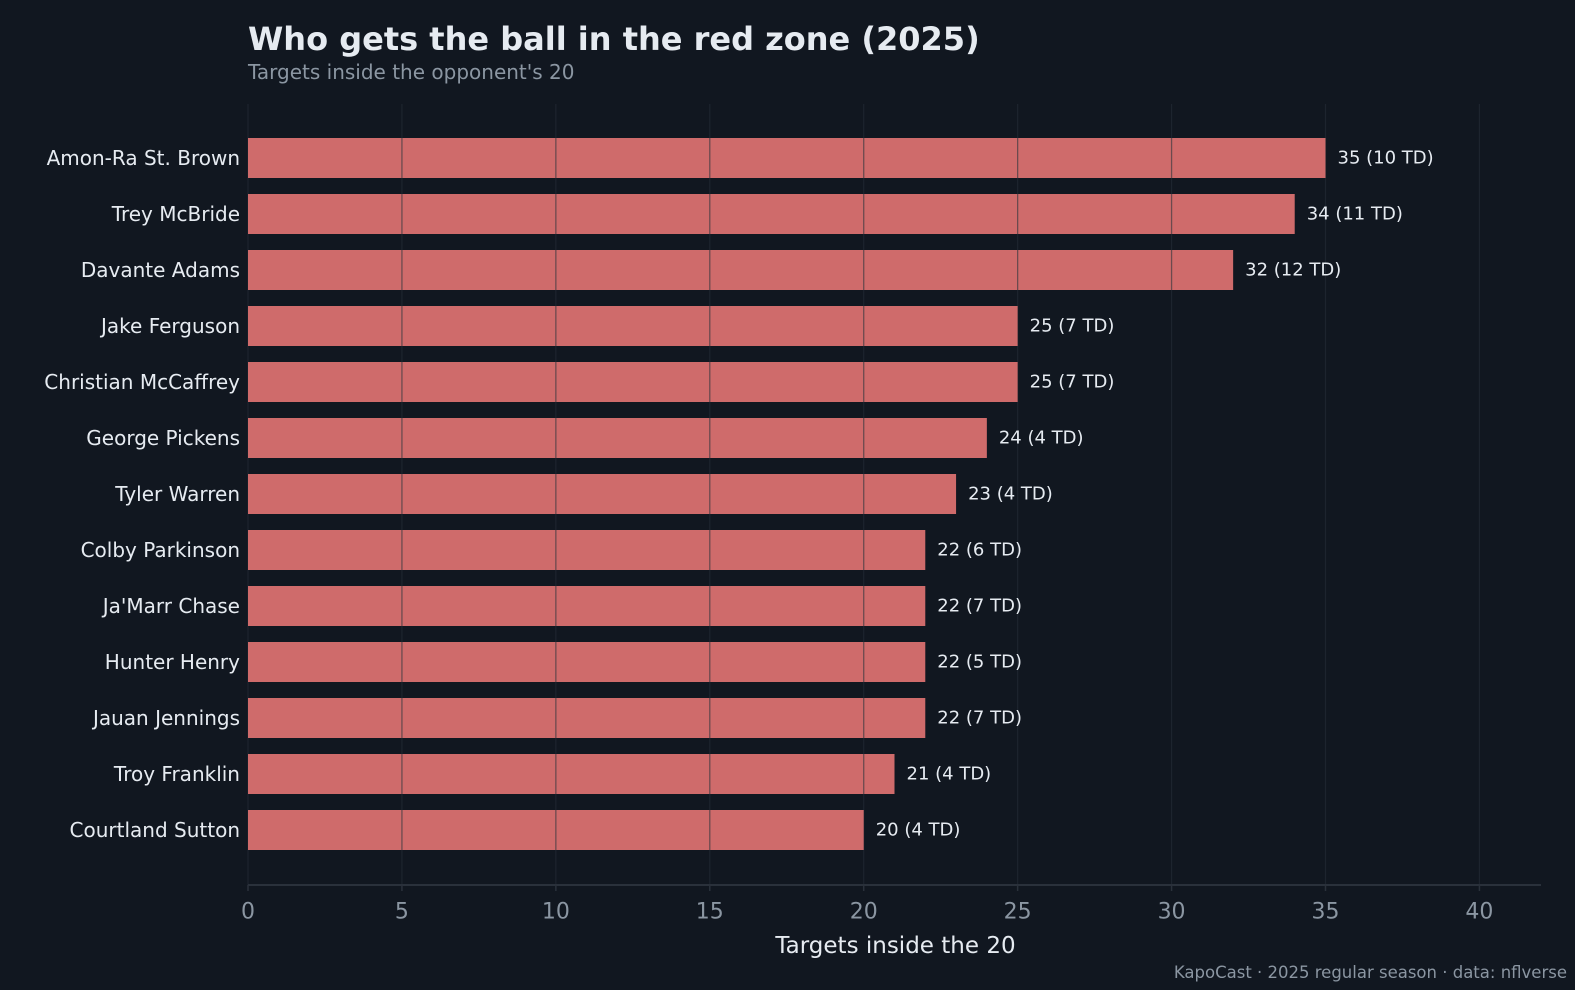  I want to click on data-label: 32 (12 TD), so click(1293, 270).